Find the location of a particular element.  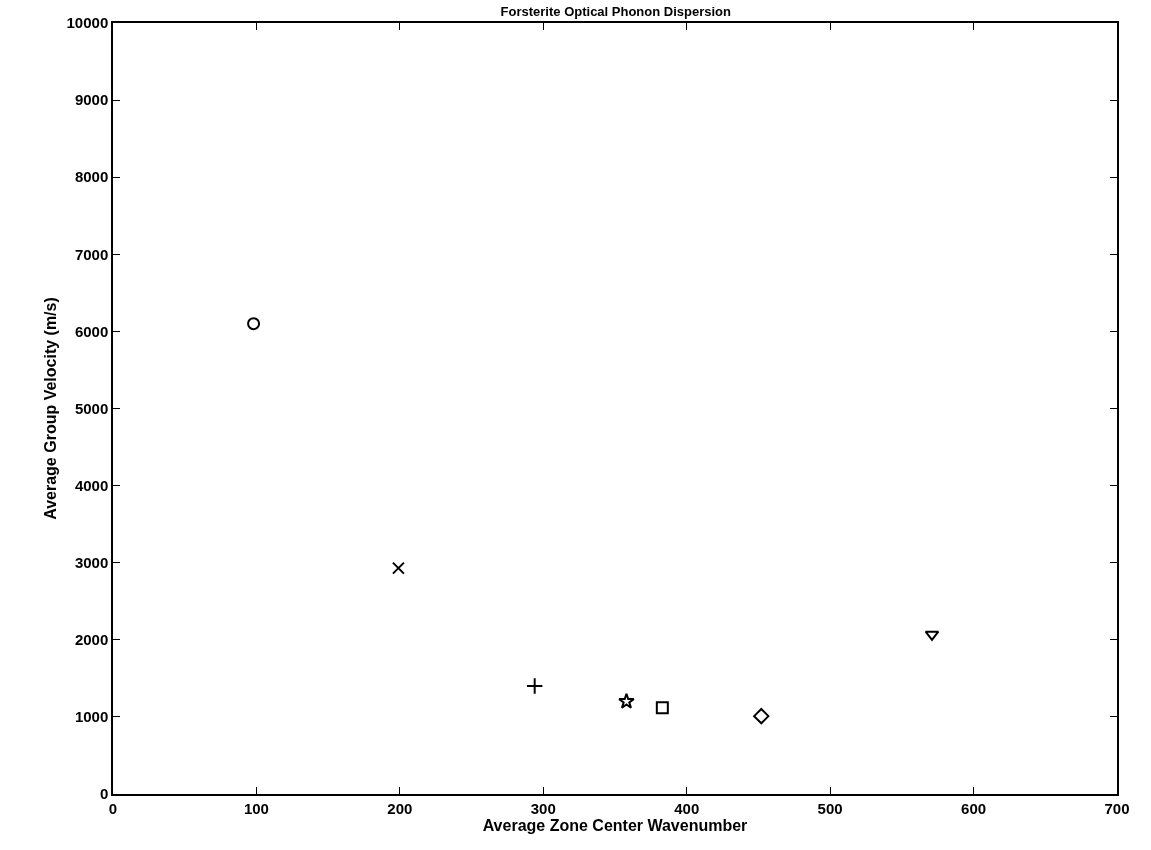

x-tick-label: 200 is located at coordinates (400, 808).